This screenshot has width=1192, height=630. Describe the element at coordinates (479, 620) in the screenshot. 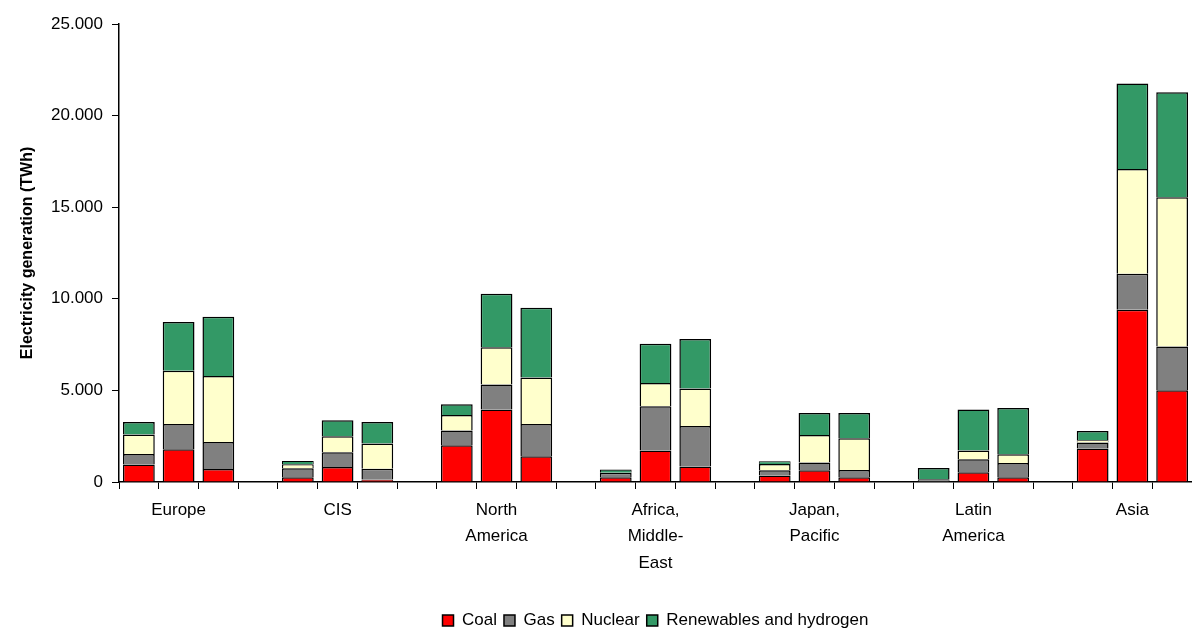

I see `legend-label: Coal` at that location.